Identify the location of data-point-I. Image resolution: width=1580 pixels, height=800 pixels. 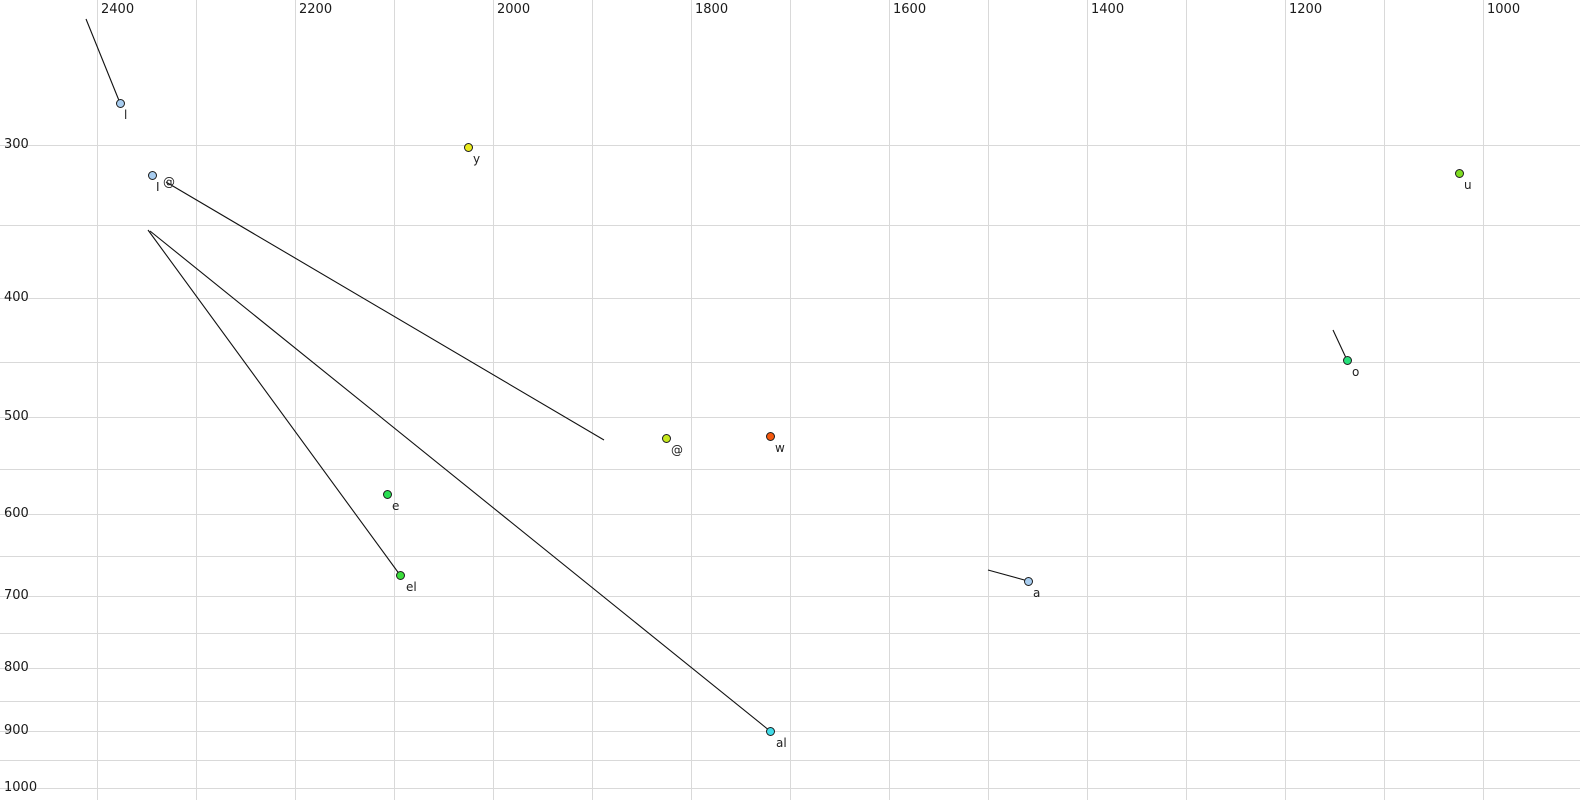
(152, 175).